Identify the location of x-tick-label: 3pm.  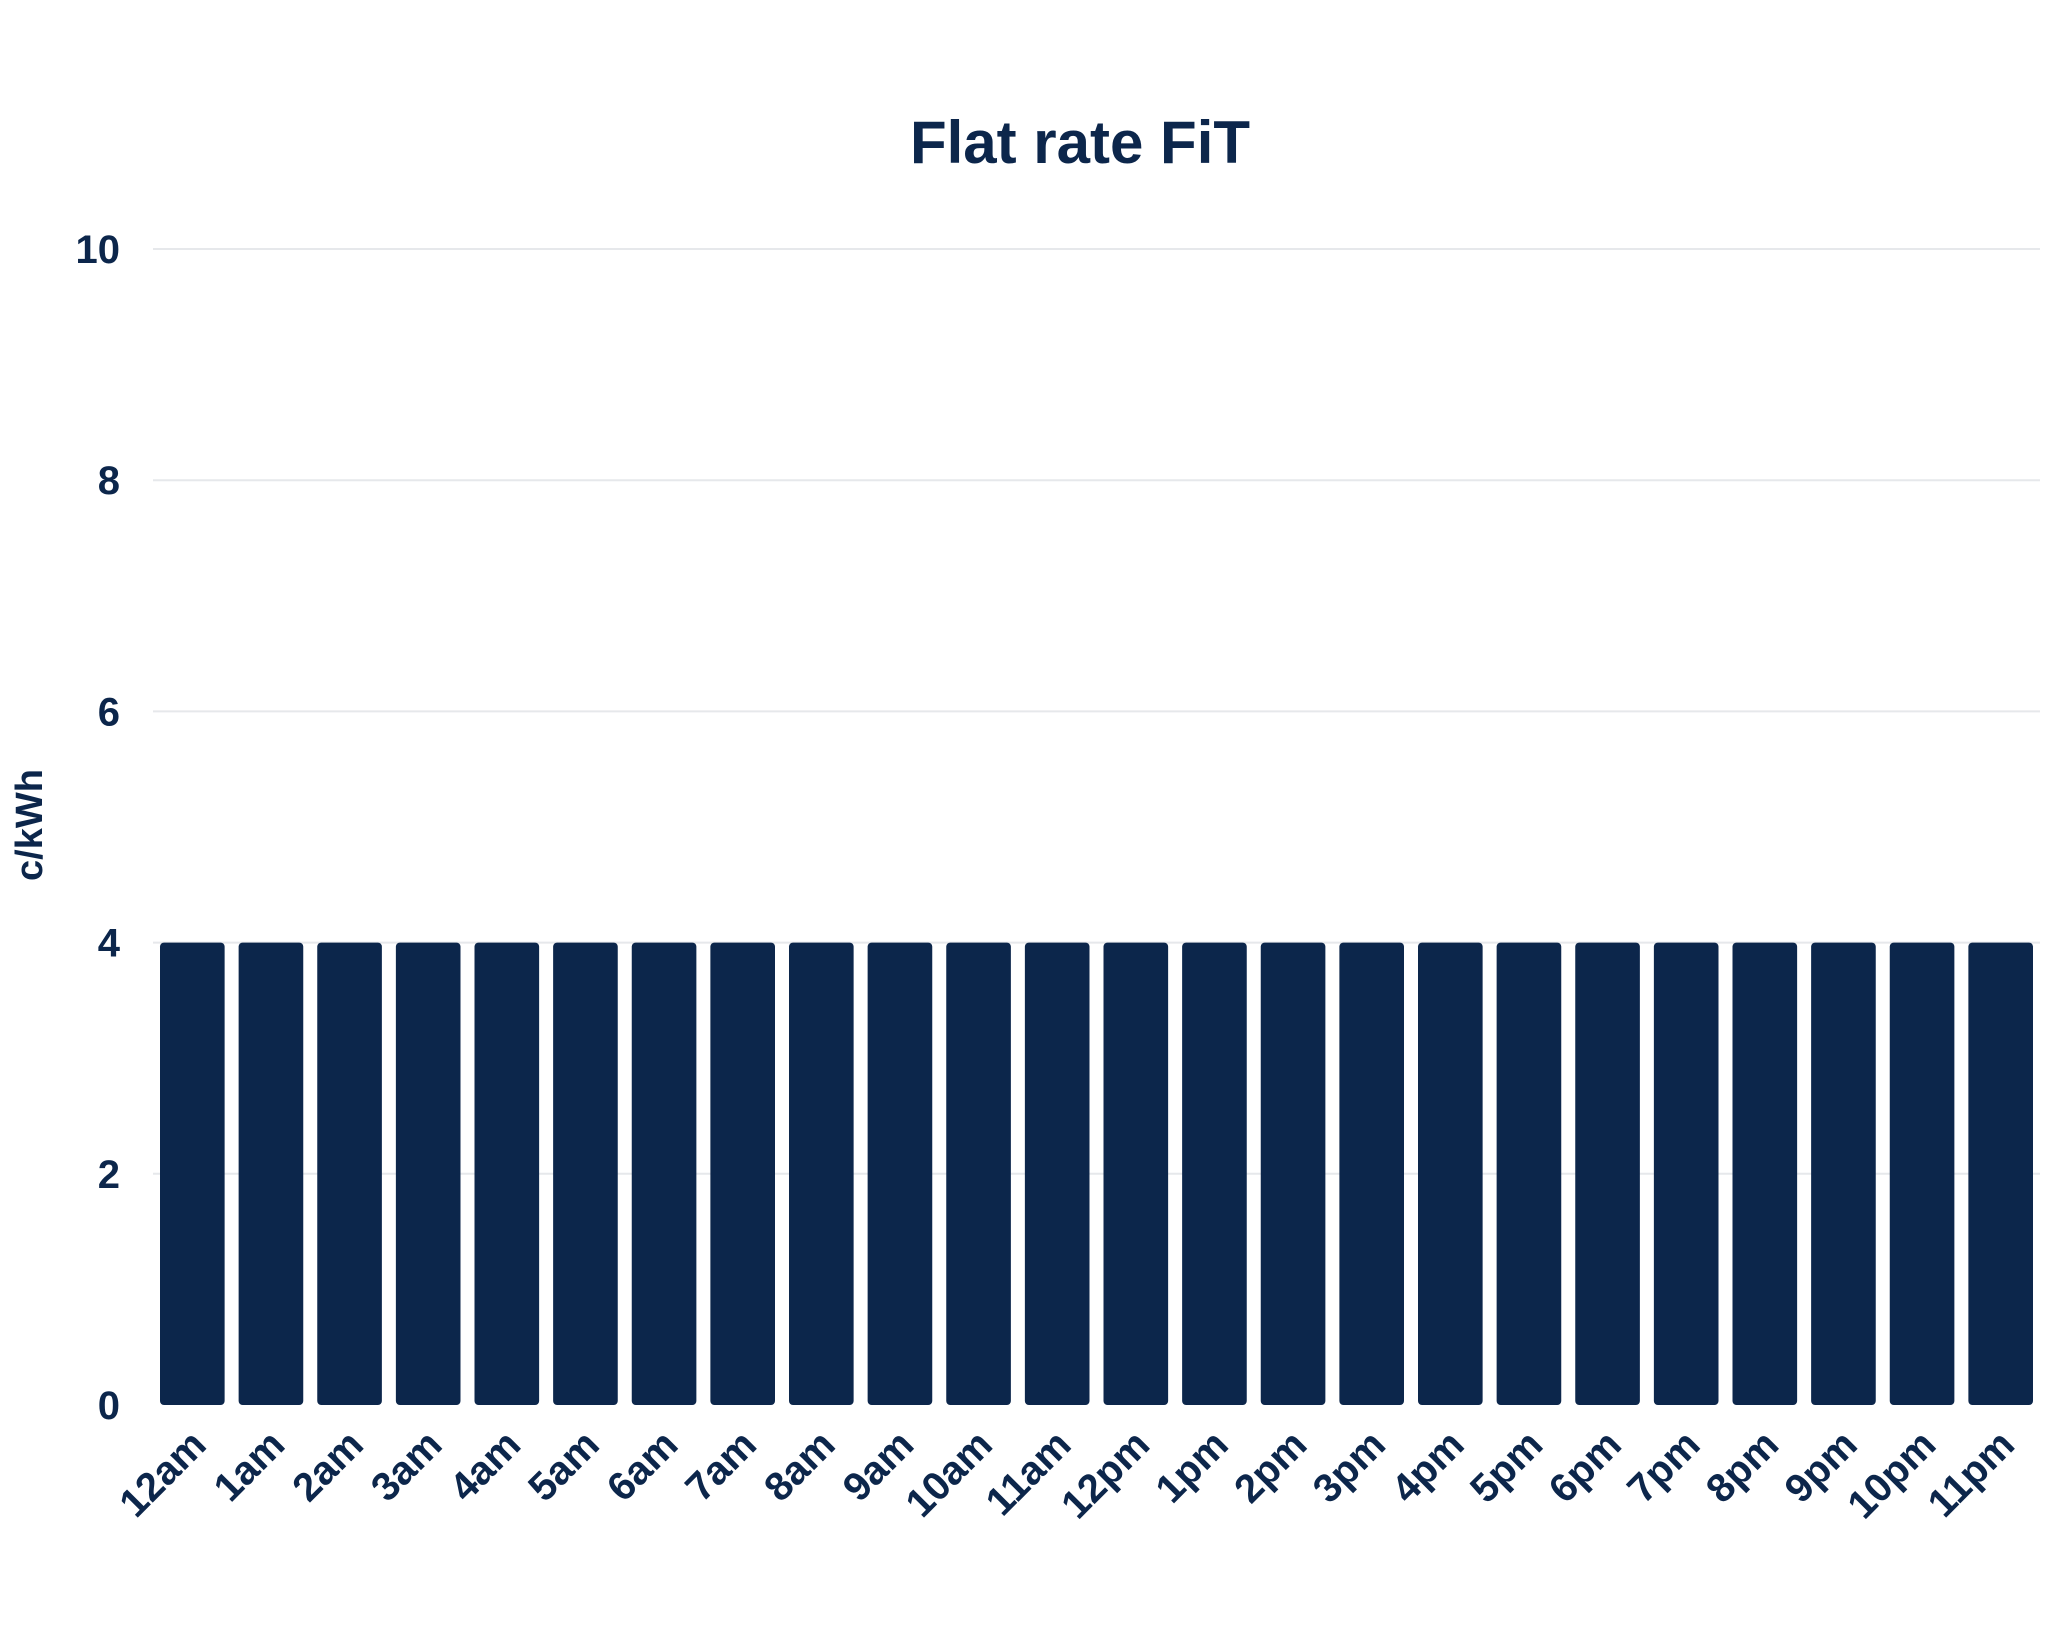
(1349, 1466).